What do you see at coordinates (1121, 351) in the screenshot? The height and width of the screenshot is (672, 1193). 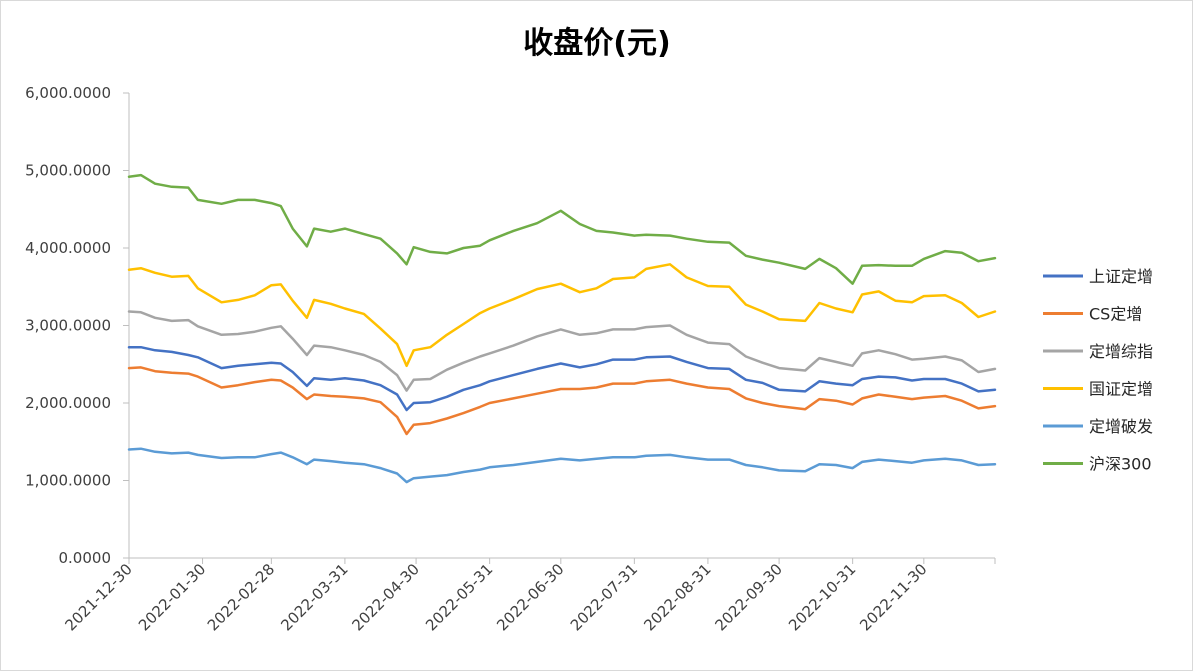 I see `legend-label: 定增综指` at bounding box center [1121, 351].